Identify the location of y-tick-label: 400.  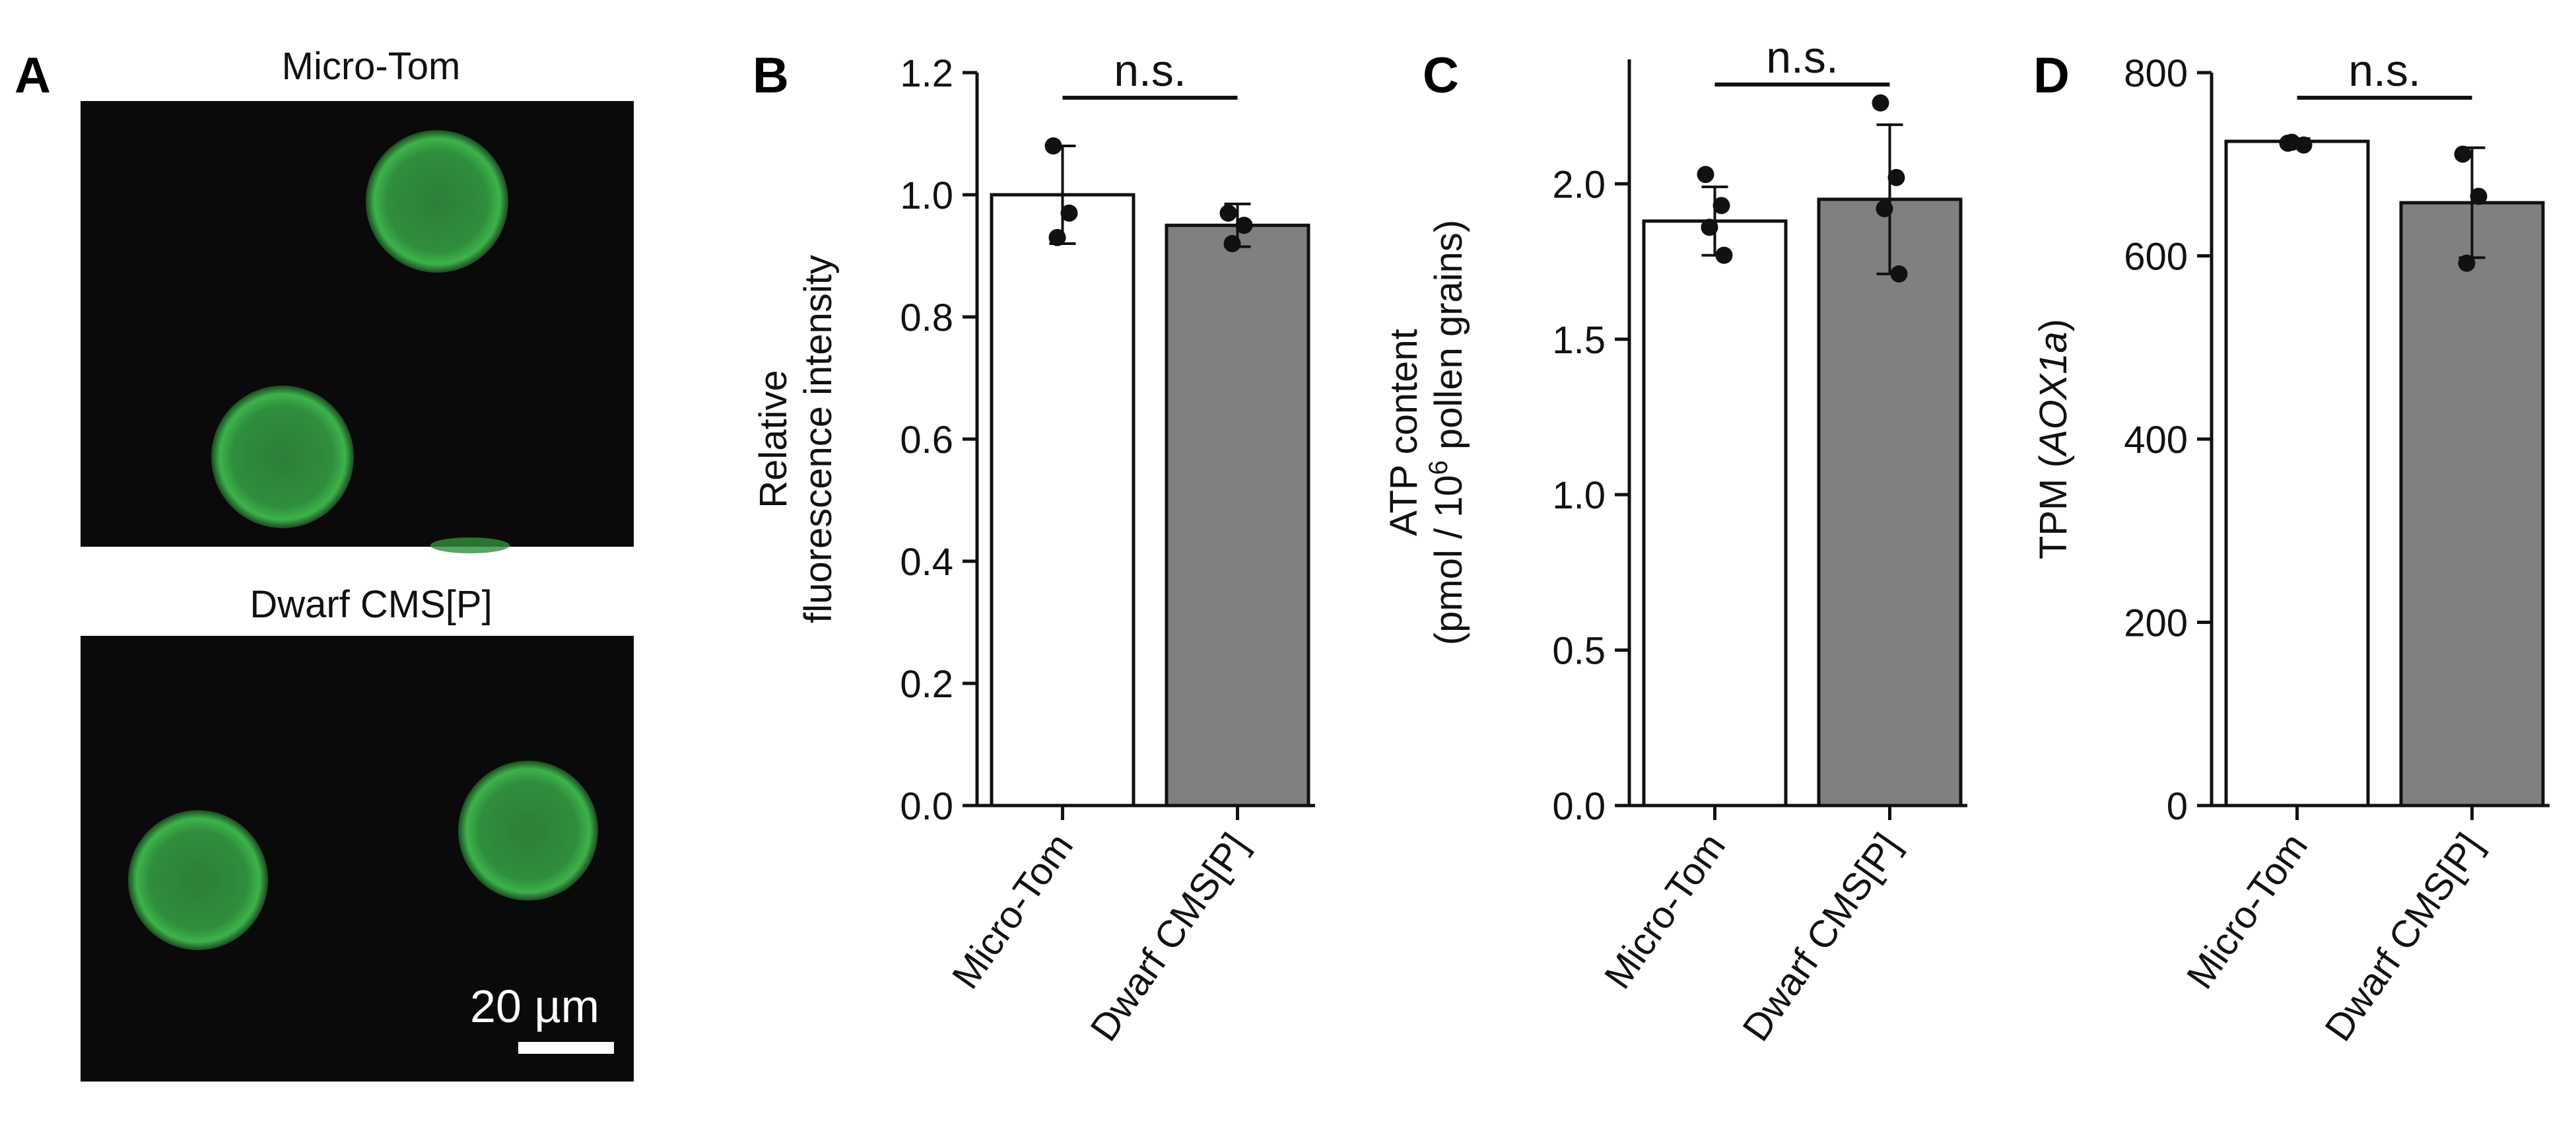
(2156, 440).